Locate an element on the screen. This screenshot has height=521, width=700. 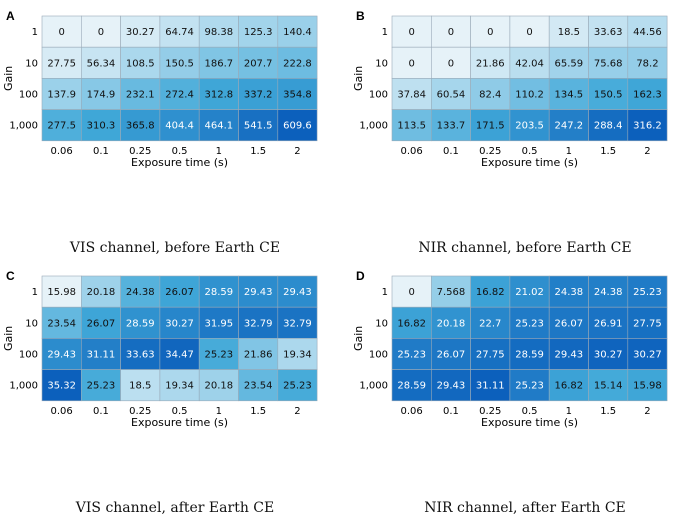
cell-value-label: 7.568 is located at coordinates (451, 292).